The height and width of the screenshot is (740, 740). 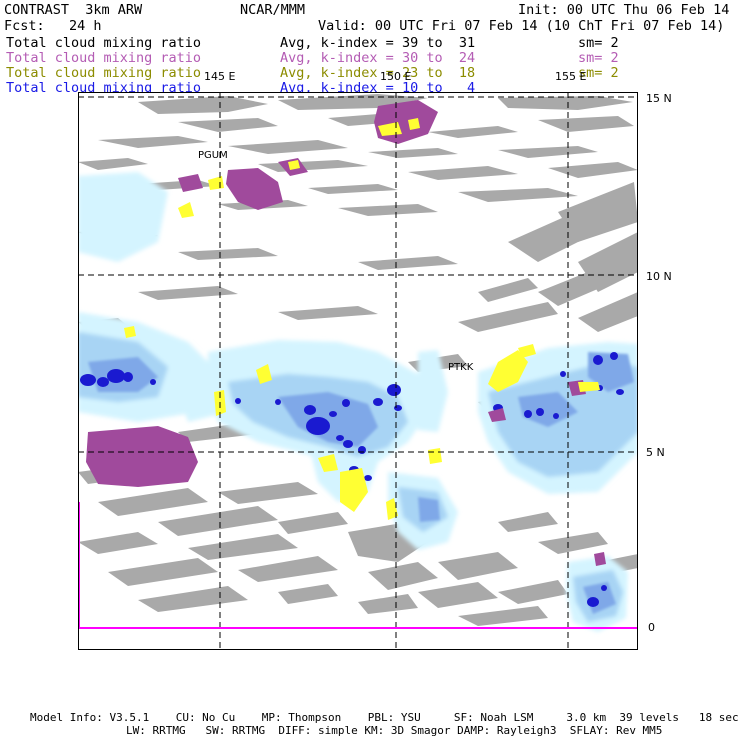 What do you see at coordinates (461, 367) in the screenshot?
I see `station-label-ptkk: PTKK` at bounding box center [461, 367].